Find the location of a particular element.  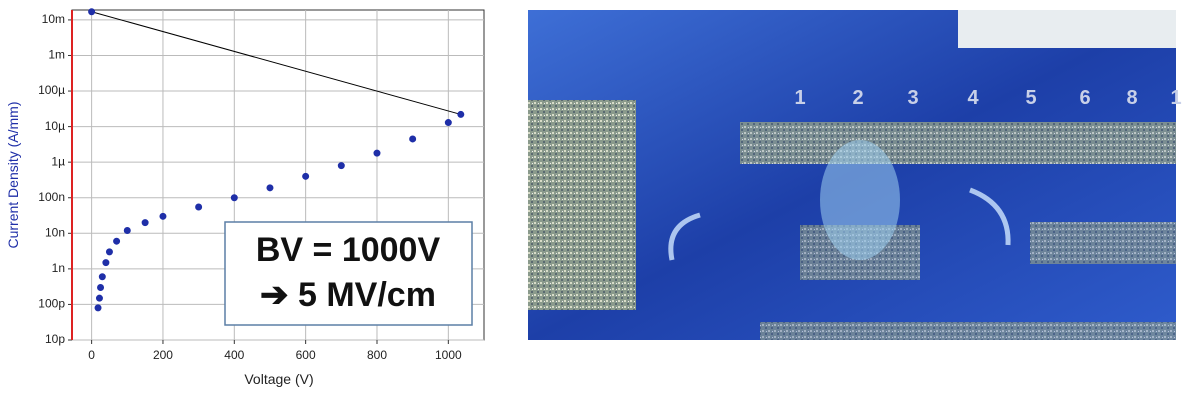

y-tick-label: 100µ is located at coordinates (51, 90).